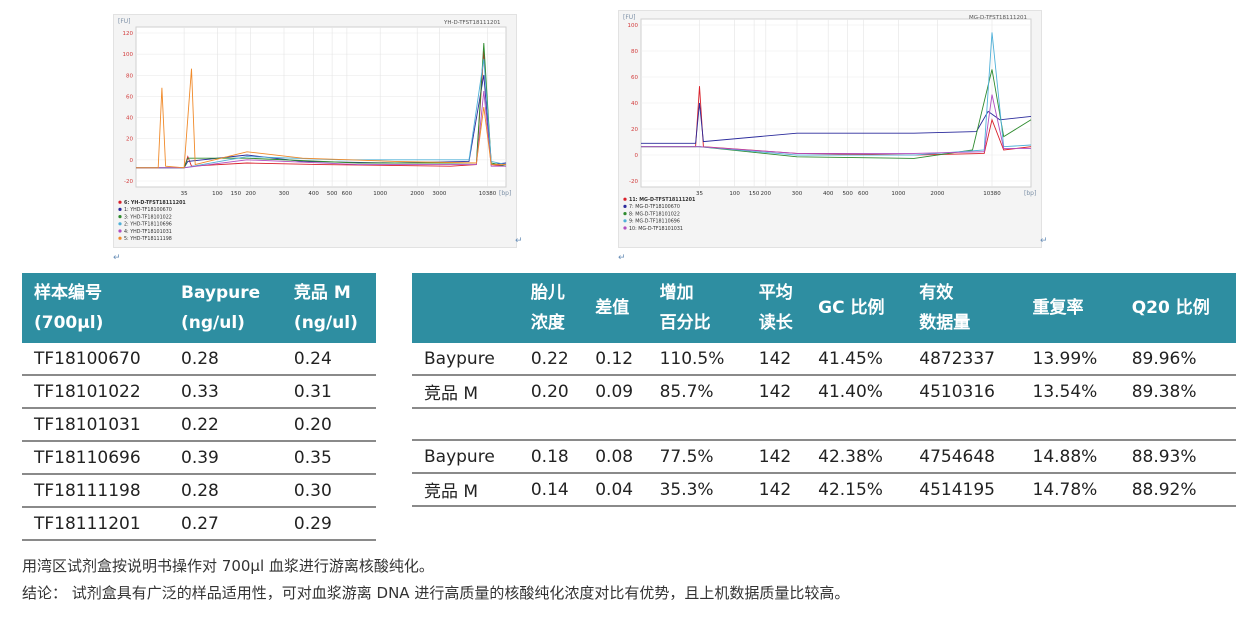 This screenshot has height=631, width=1243. I want to click on table-cell: 0.18, so click(551, 457).